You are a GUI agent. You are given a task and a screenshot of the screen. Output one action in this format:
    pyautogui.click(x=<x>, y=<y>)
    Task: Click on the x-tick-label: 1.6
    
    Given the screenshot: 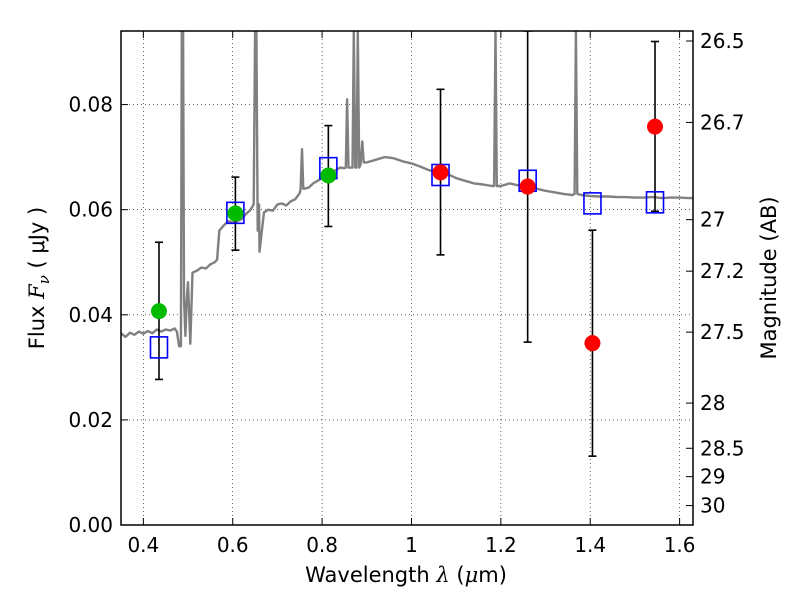 What is the action you would take?
    pyautogui.click(x=680, y=545)
    